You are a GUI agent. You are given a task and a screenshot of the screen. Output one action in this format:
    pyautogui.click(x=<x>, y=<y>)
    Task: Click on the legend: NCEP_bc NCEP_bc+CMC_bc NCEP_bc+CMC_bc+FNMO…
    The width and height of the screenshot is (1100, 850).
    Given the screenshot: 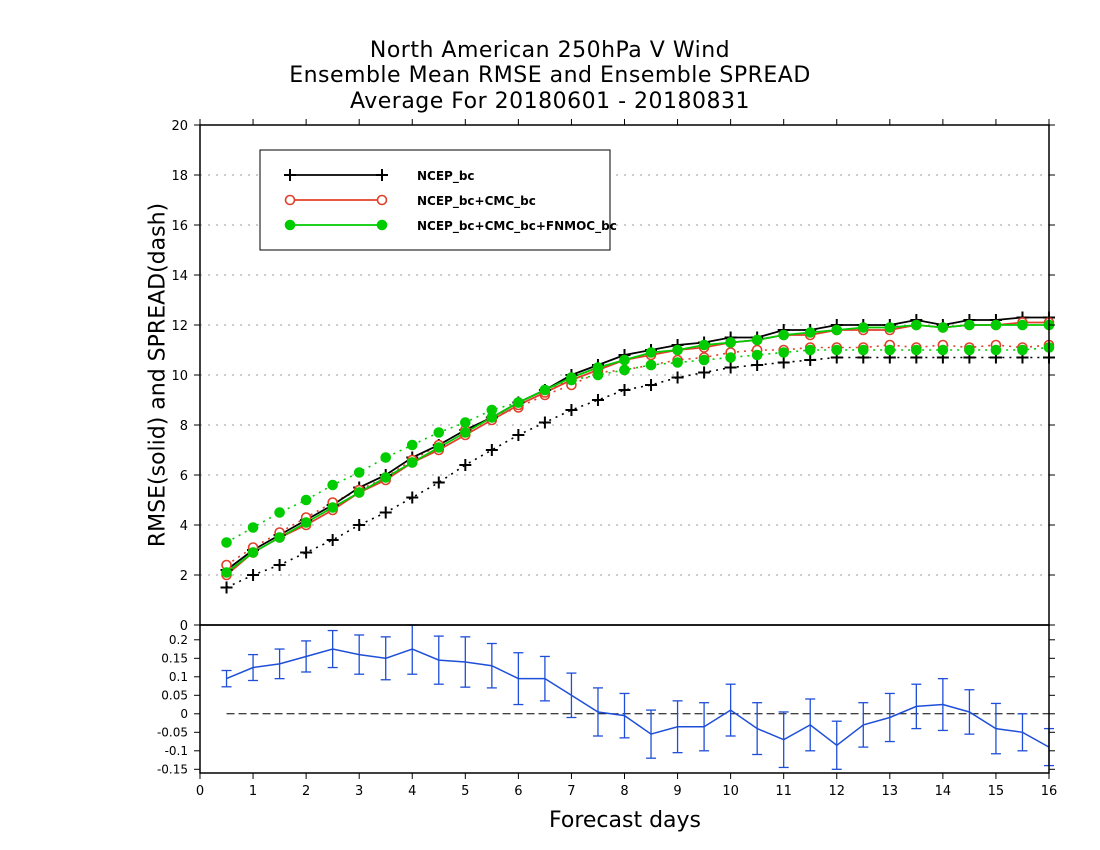 What is the action you would take?
    pyautogui.click(x=438, y=200)
    